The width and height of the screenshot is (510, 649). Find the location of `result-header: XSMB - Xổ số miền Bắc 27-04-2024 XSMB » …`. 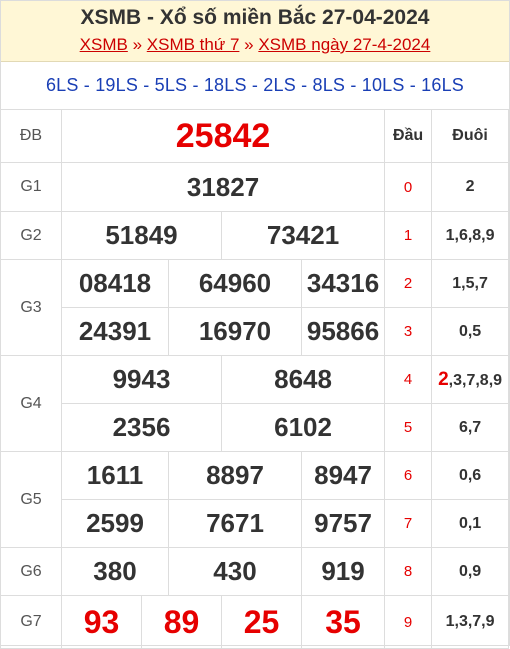

result-header: XSMB - Xổ số miền Bắc 27-04-2024 XSMB » … is located at coordinates (255, 31).